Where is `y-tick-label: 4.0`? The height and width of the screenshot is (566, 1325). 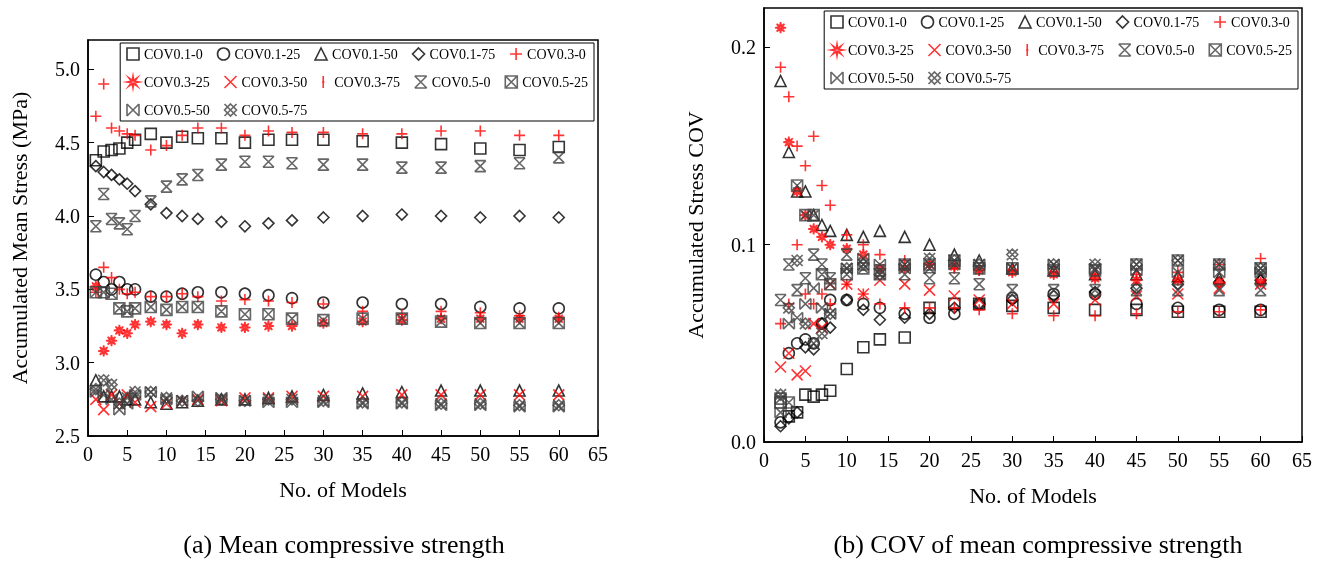
y-tick-label: 4.0 is located at coordinates (67, 216).